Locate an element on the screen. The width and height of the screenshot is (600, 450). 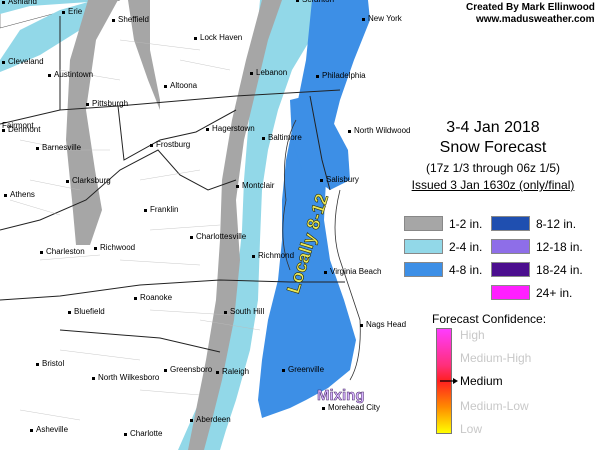
city-label: Montclair is located at coordinates (258, 185).